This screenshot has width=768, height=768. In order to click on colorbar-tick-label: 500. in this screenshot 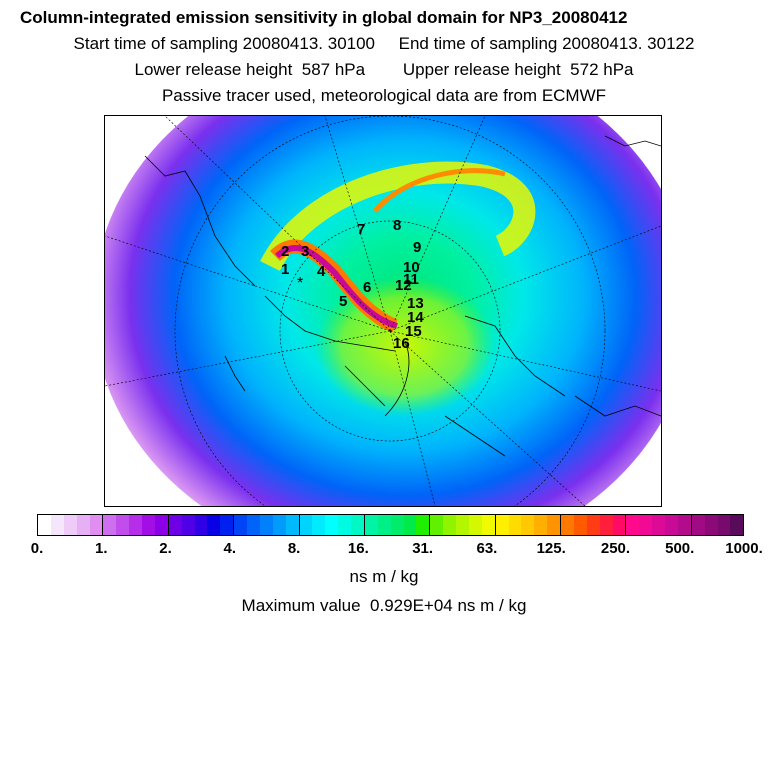, I will do `click(680, 548)`.